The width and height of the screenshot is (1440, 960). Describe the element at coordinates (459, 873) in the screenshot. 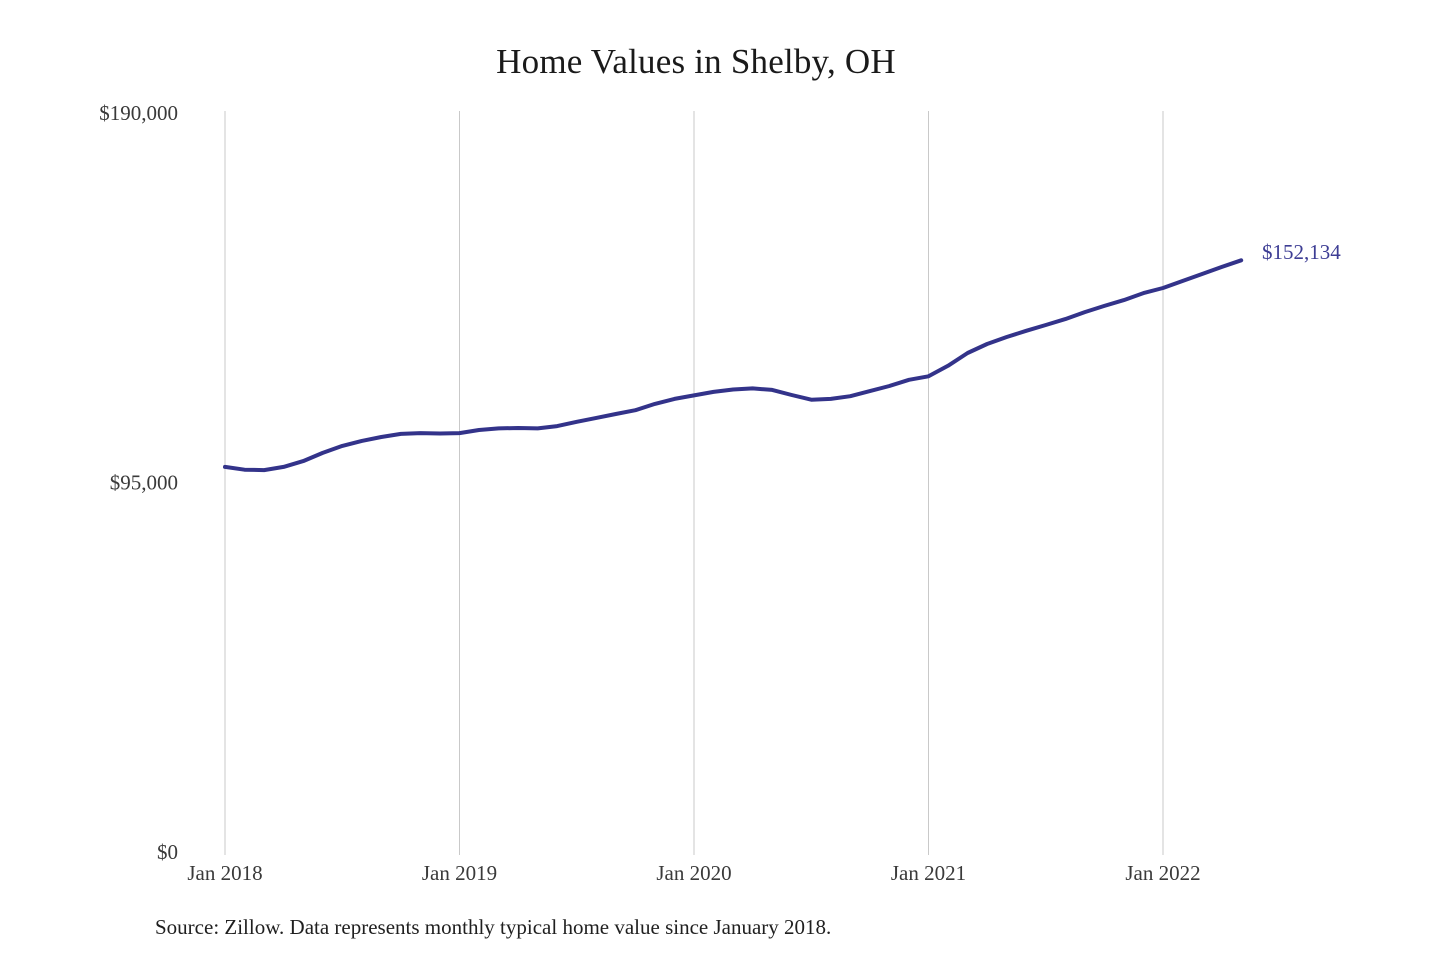

I see `x-axis-label: Jan 2019` at that location.